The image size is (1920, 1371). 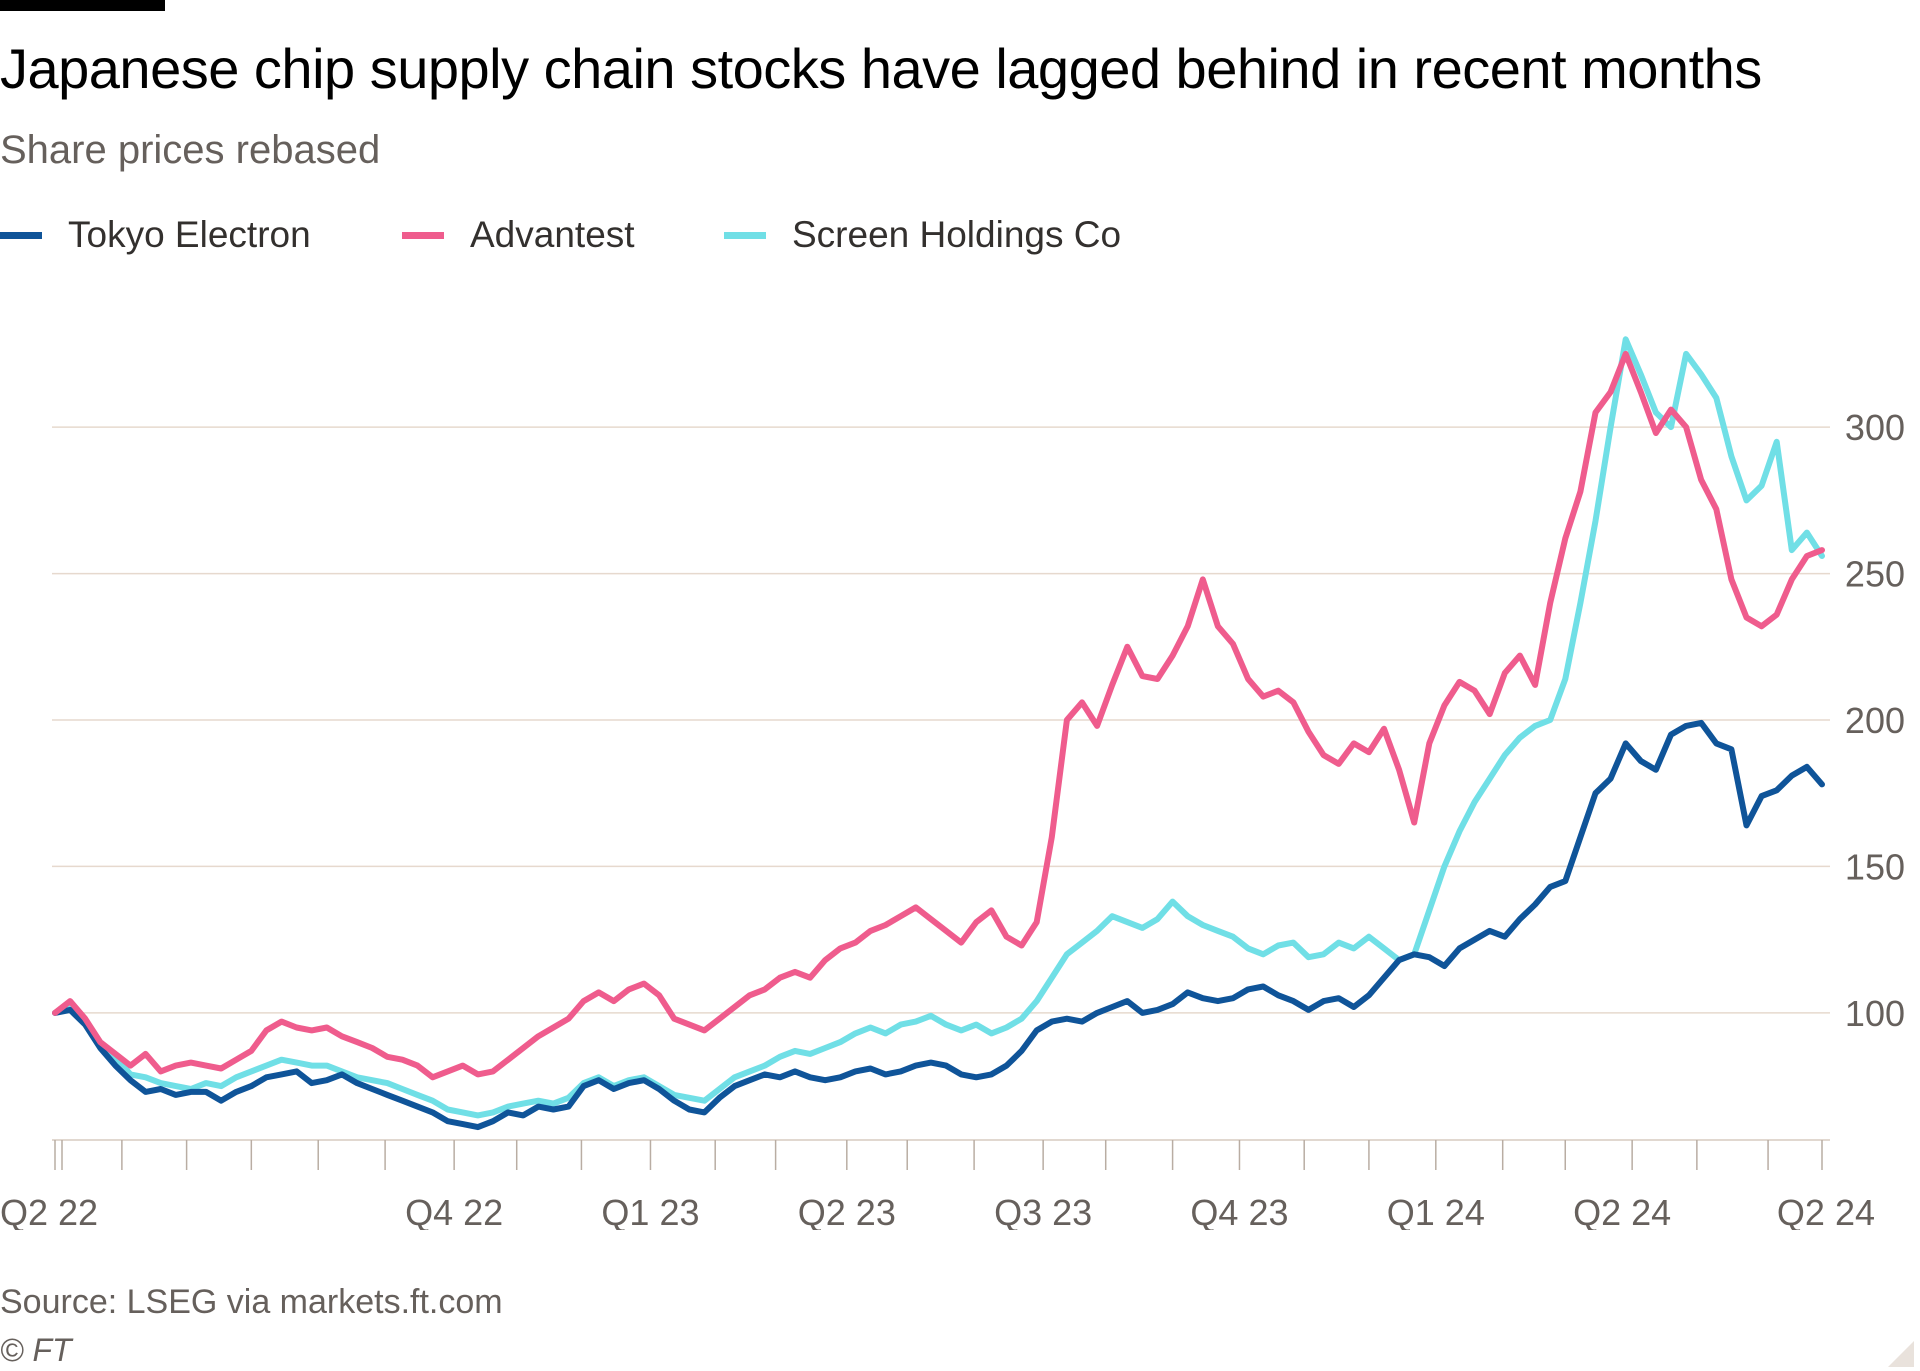 I want to click on legend-label-tokyo-electron: Tokyo Electron, so click(x=189, y=234).